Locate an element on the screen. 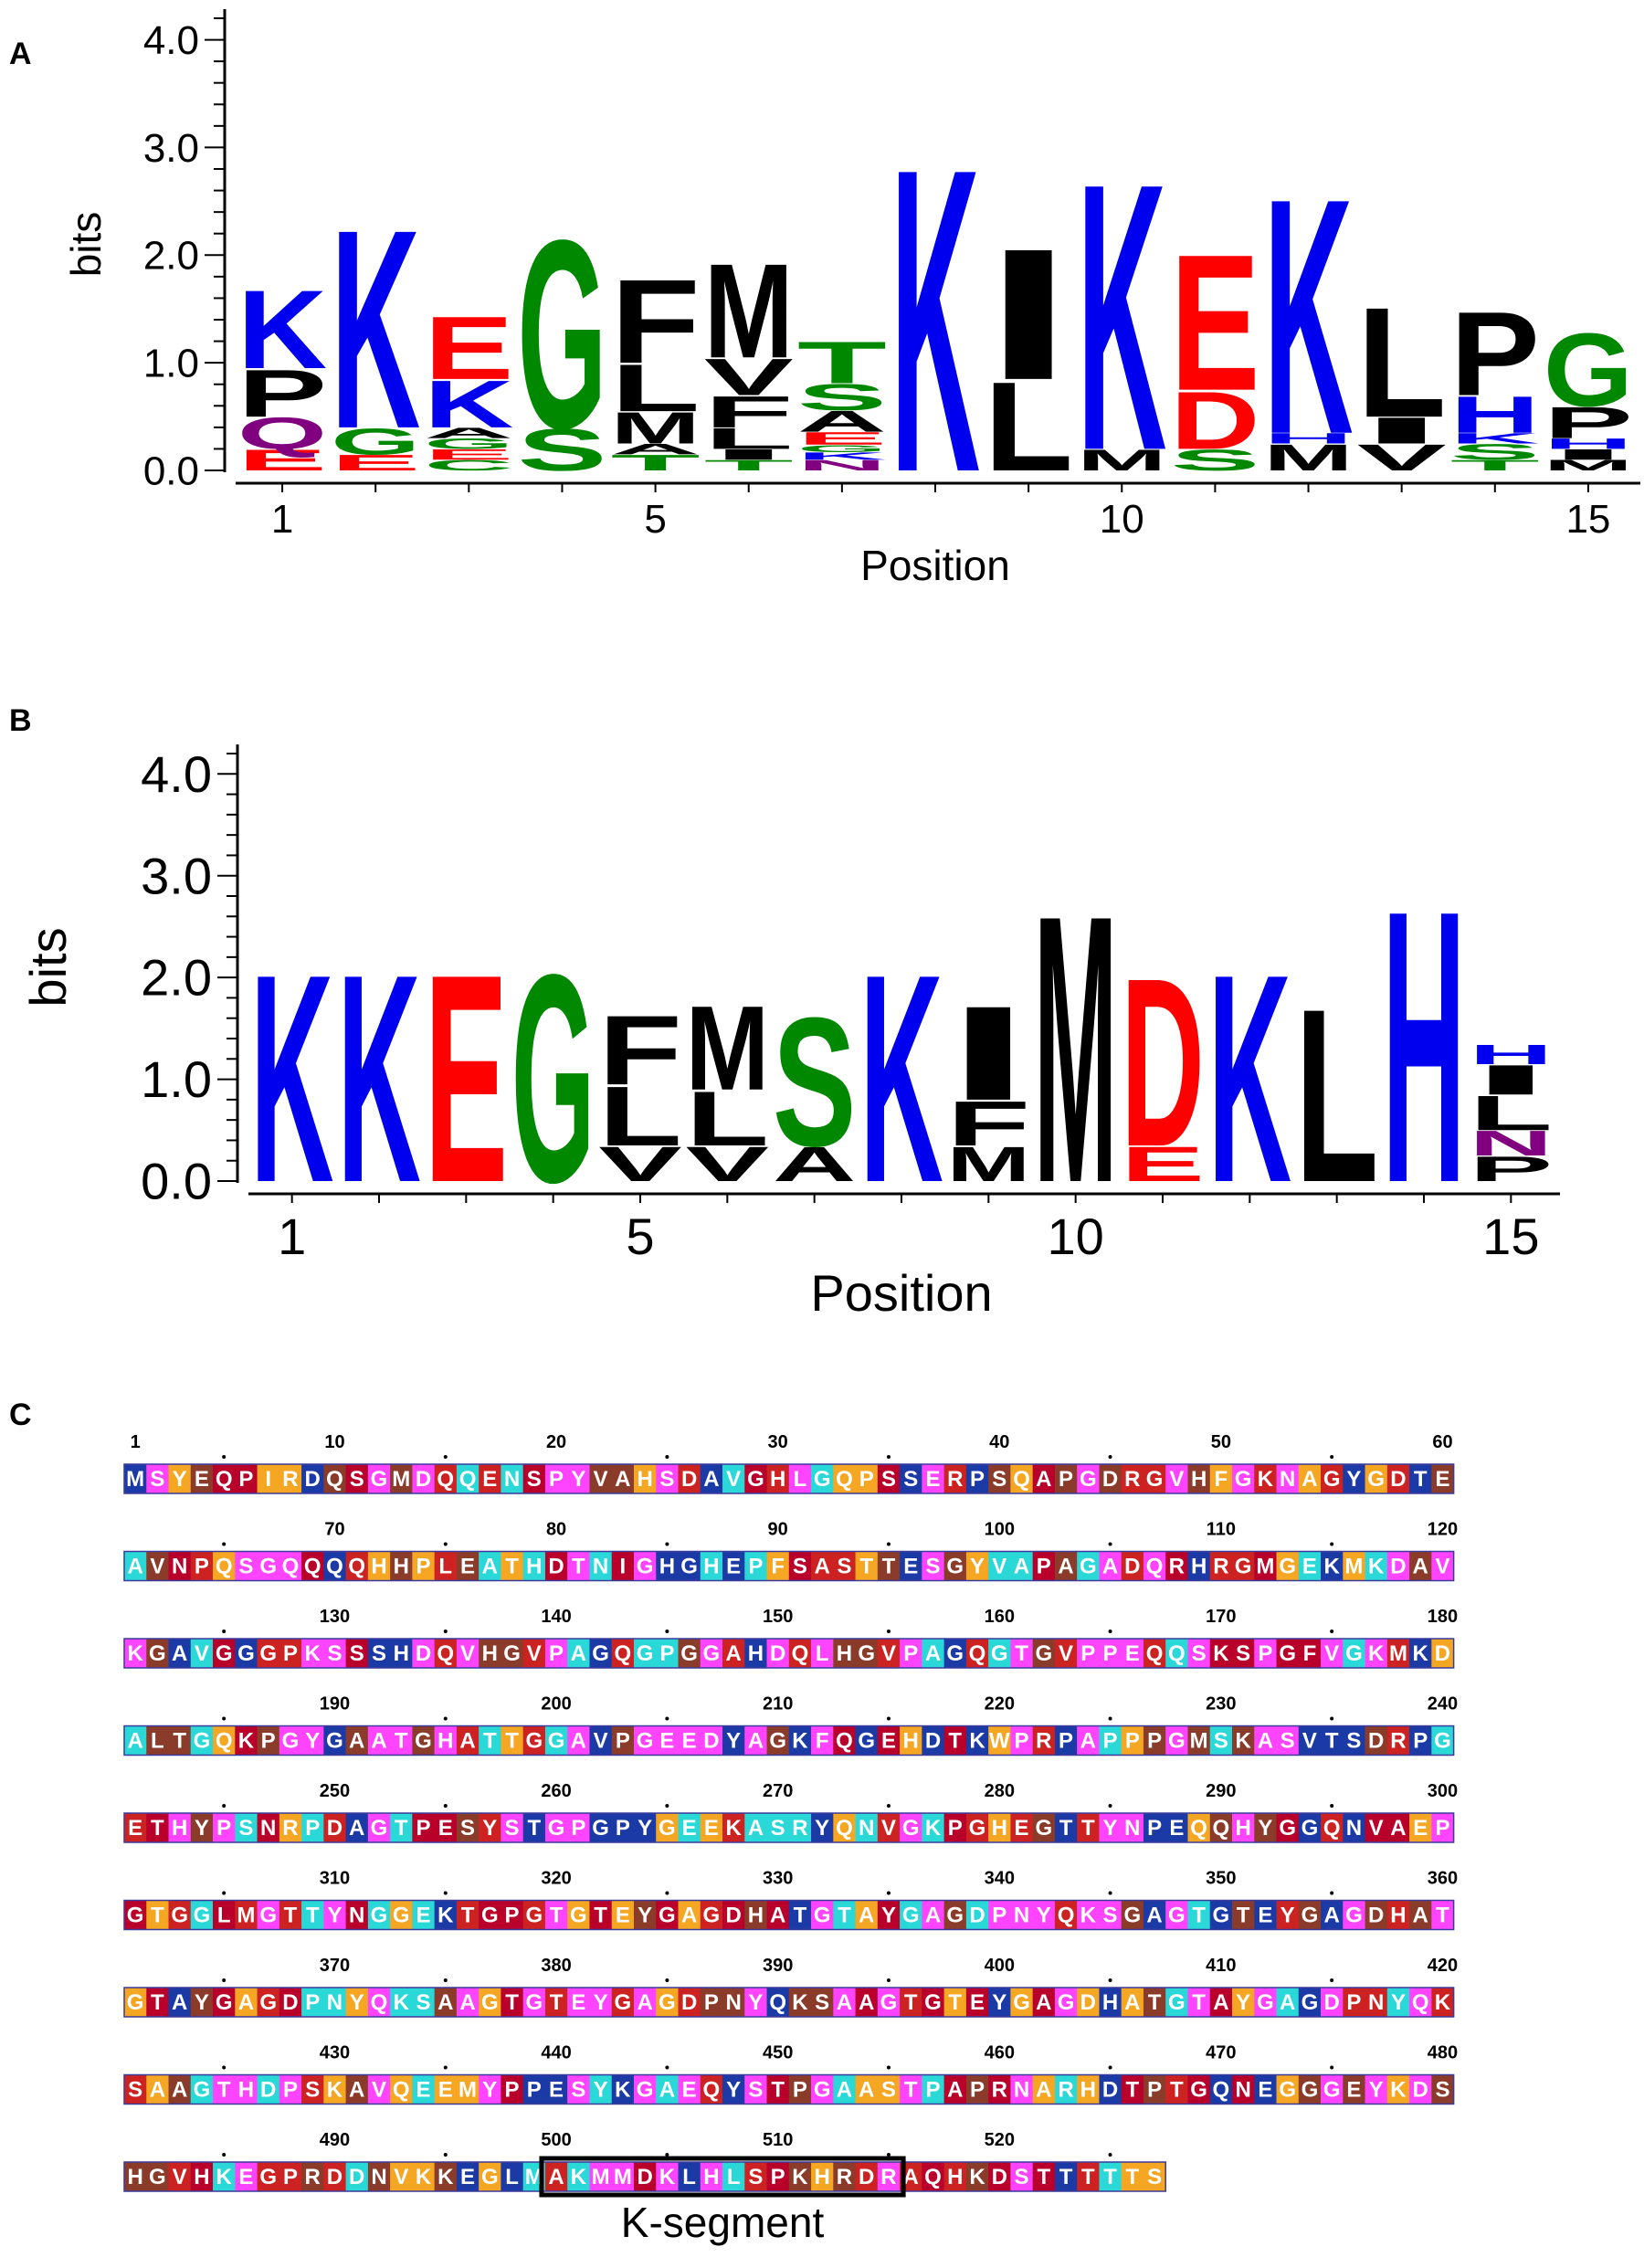 This screenshot has width=1644, height=2268. residue-number: 340 is located at coordinates (1000, 1879).